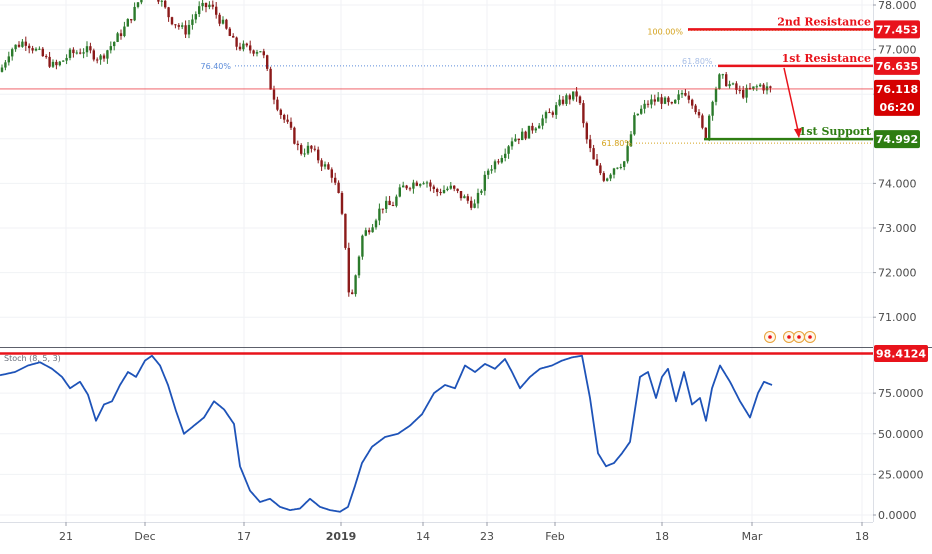 The width and height of the screenshot is (932, 554). Describe the element at coordinates (697, 61) in the screenshot. I see `fib-label-618-upper: 61.80%` at that location.